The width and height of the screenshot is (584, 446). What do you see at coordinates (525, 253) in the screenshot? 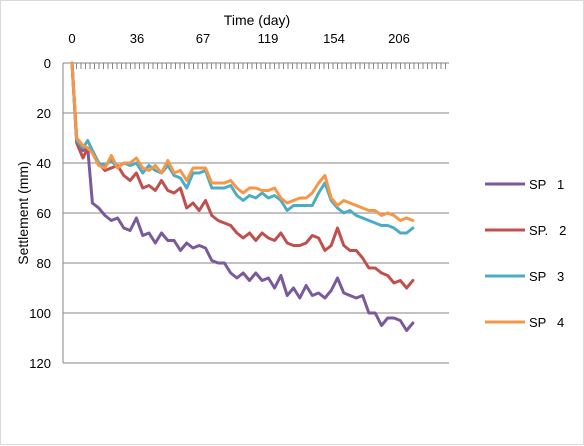
I see `legend: SP 1 SP. 2 SP 3 SP 4` at bounding box center [525, 253].